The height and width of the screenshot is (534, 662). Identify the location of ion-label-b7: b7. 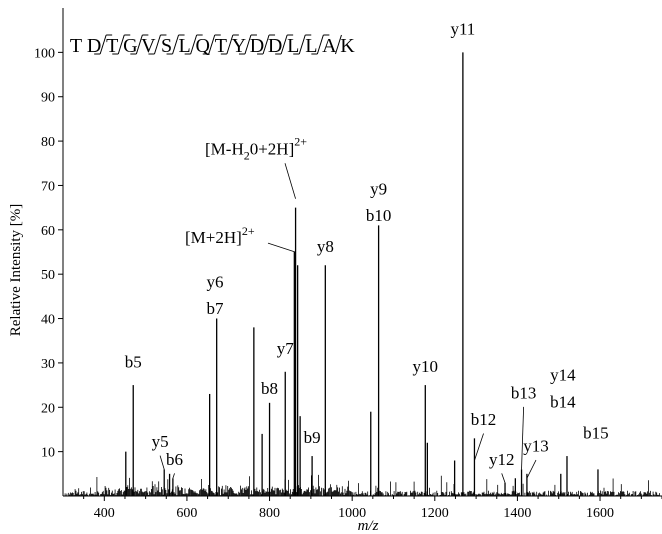
(216, 308).